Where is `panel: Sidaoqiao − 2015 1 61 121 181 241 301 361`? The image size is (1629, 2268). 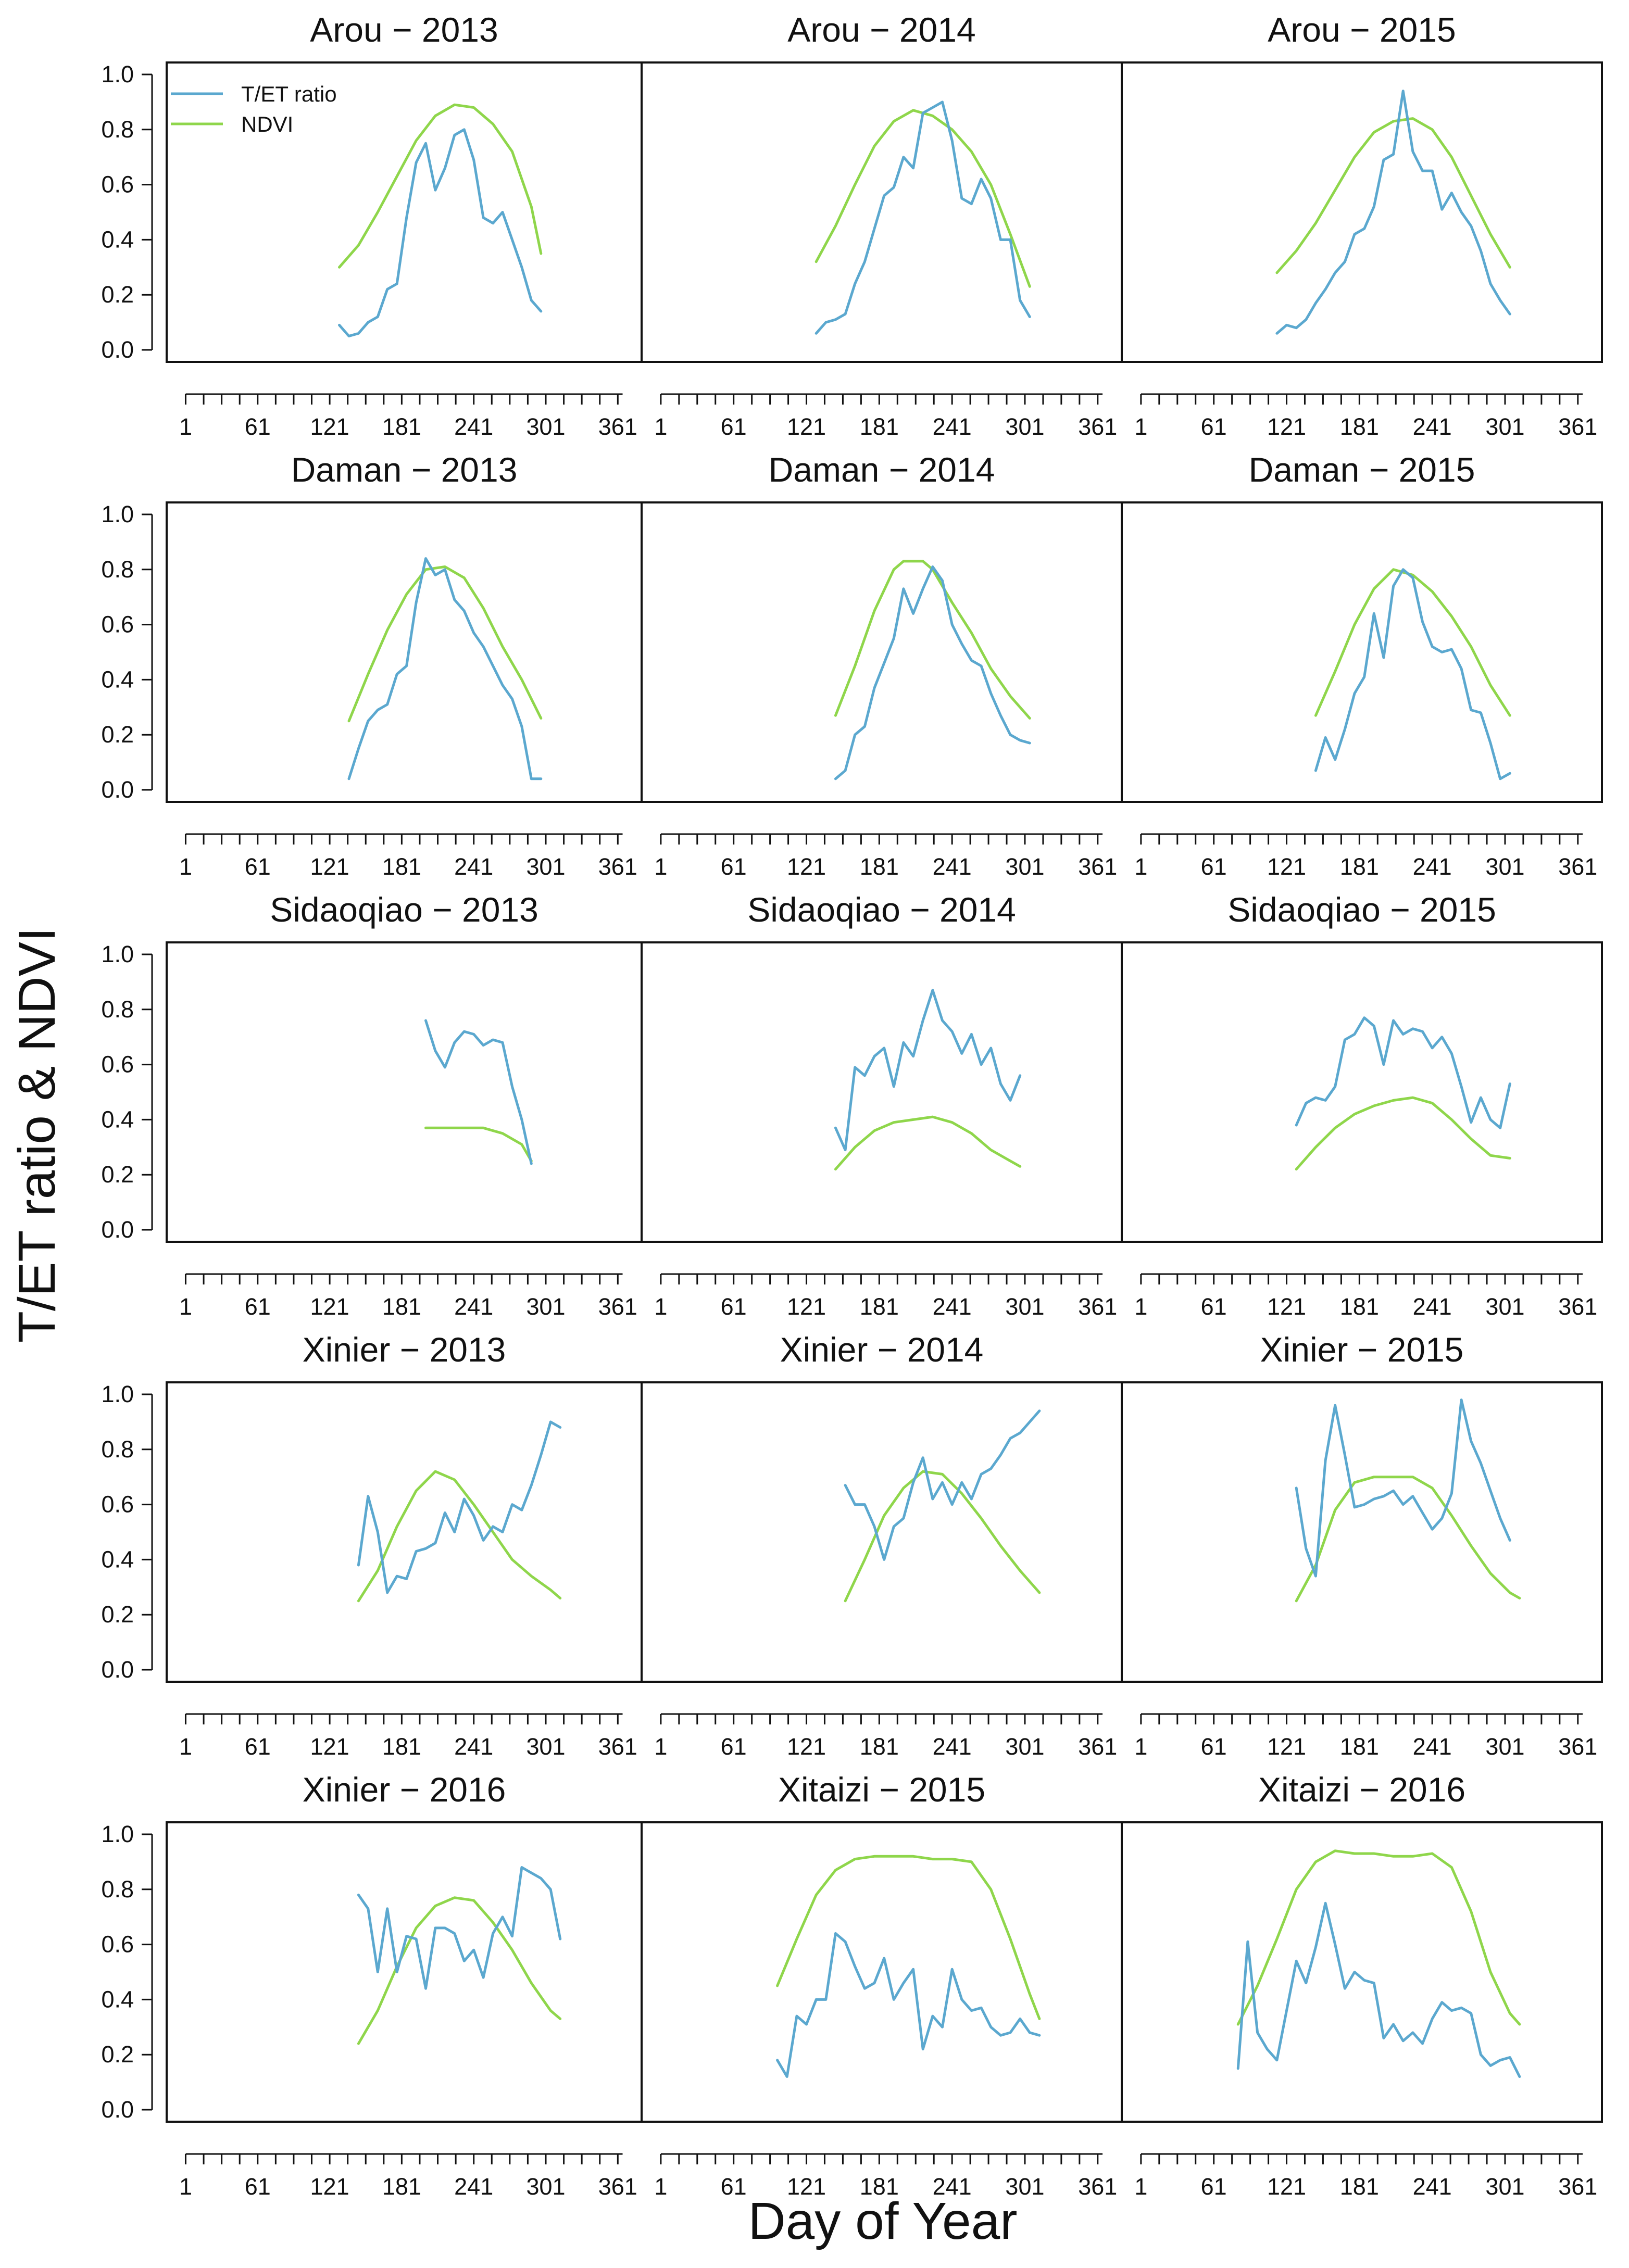
panel: Sidaoqiao − 2015 1 61 121 181 241 301 361 is located at coordinates (1362, 1105).